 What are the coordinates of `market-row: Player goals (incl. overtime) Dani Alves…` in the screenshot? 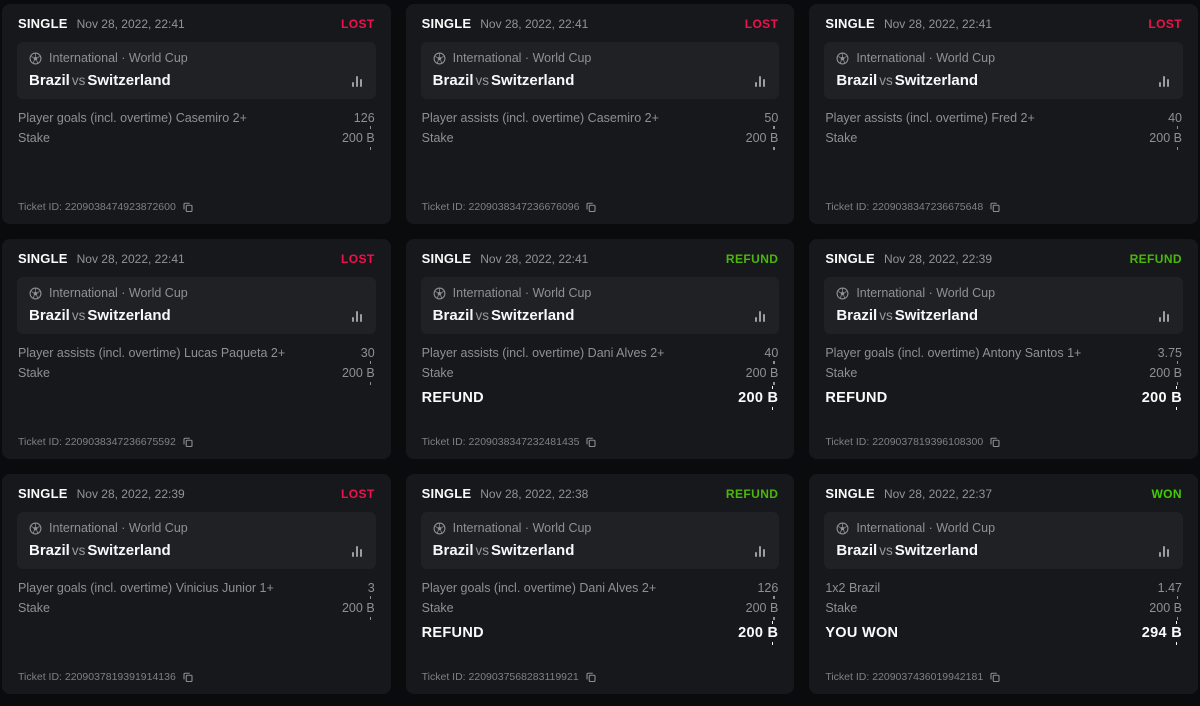 It's located at (600, 588).